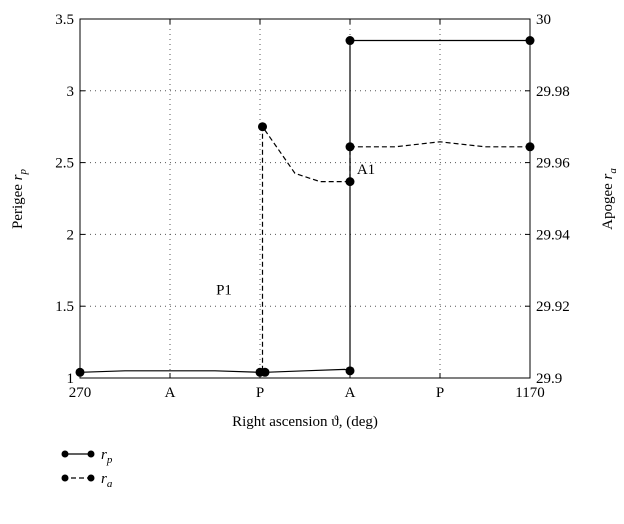 The width and height of the screenshot is (624, 524). Describe the element at coordinates (305, 422) in the screenshot. I see `x-axis-label: Right ascension ϑ, (deg)` at that location.